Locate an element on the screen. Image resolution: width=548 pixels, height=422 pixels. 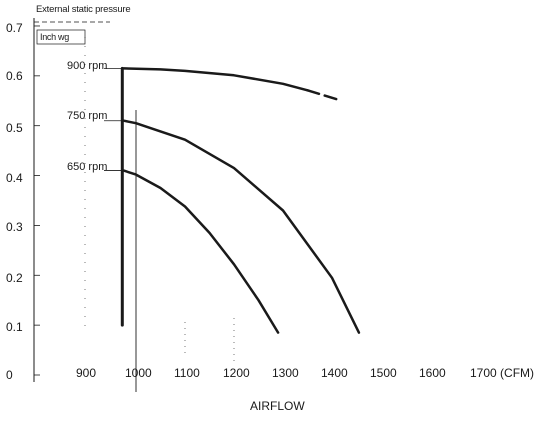
x-tick-label: 1700 (CFM) is located at coordinates (502, 373).